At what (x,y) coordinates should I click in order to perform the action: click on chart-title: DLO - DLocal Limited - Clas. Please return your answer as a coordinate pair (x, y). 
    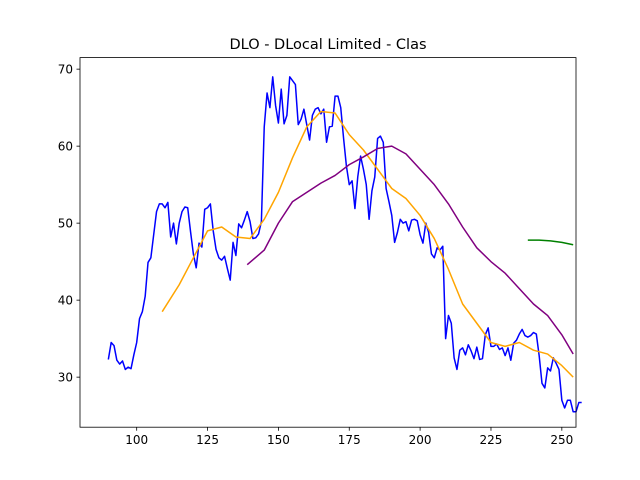
    Looking at the image, I should click on (327, 45).